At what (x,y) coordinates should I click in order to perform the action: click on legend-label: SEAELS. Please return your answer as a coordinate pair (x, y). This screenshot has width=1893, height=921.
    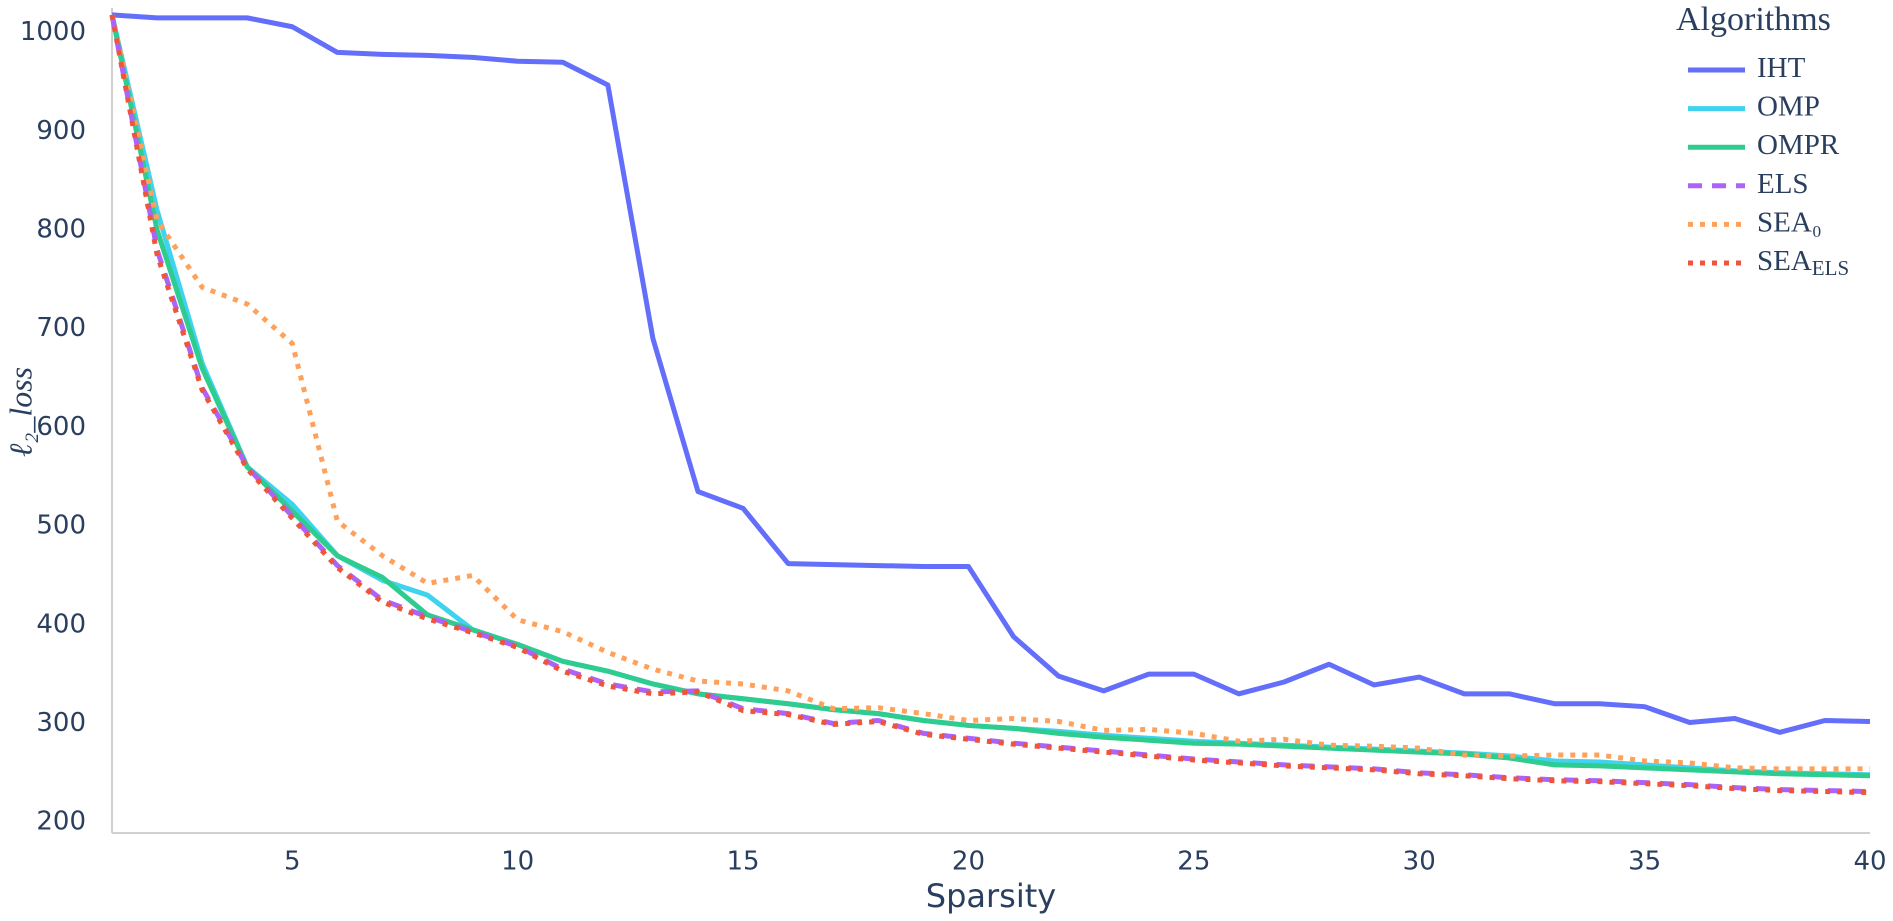
    Looking at the image, I should click on (1803, 262).